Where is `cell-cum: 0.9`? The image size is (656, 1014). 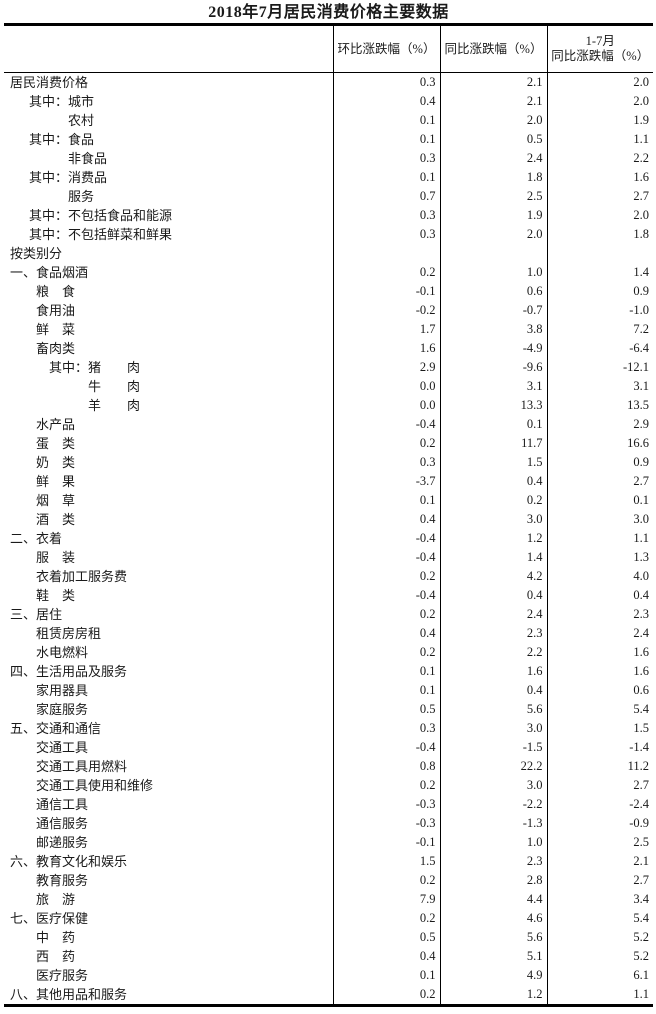 cell-cum: 0.9 is located at coordinates (599, 462).